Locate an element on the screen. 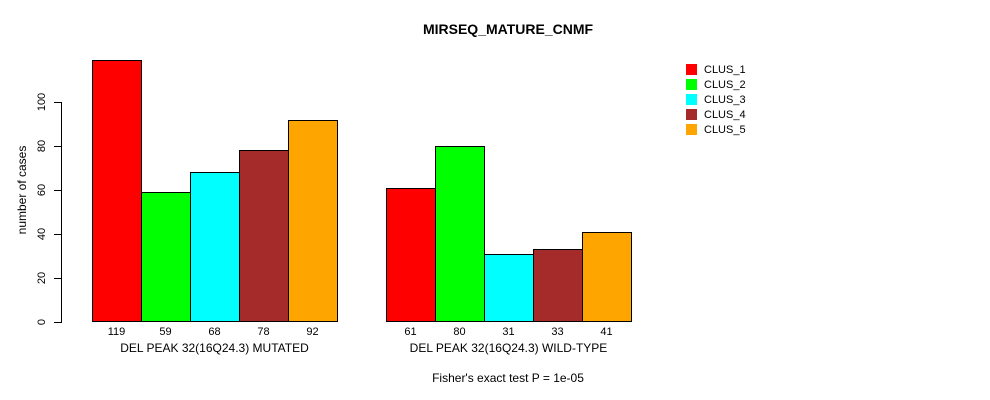 Image resolution: width=990 pixels, height=400 pixels. legend-label: CLUS_2 is located at coordinates (725, 84).